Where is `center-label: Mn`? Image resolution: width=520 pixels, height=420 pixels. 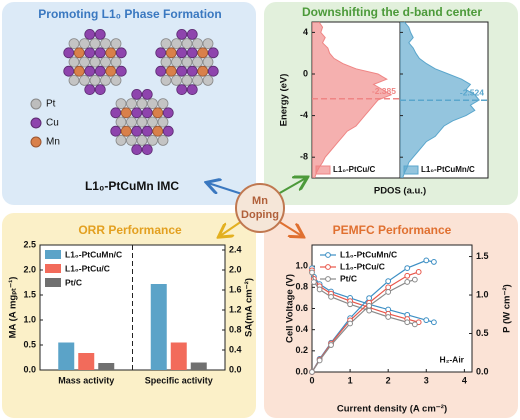
center-label: Mn is located at coordinates (260, 201).